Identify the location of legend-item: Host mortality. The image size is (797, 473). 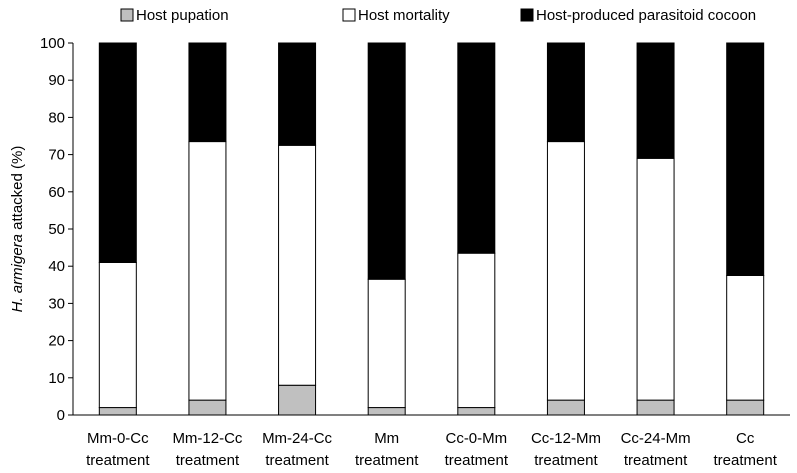
(396, 15).